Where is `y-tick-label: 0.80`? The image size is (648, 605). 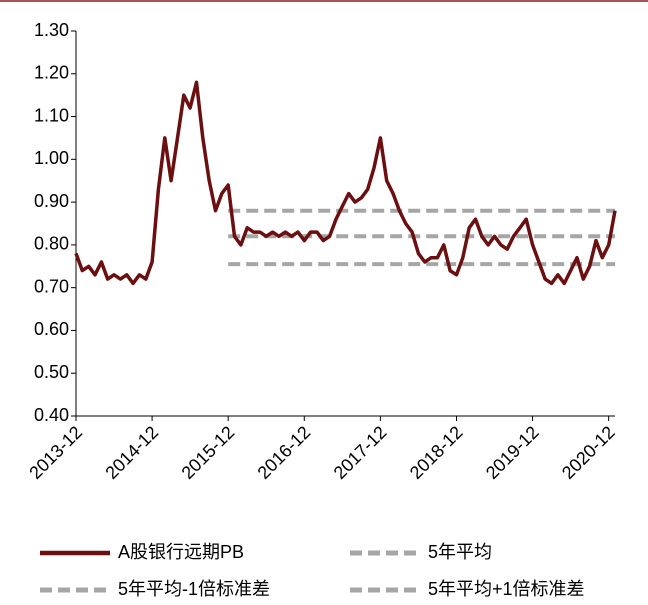
y-tick-label: 0.80 is located at coordinates (51, 244).